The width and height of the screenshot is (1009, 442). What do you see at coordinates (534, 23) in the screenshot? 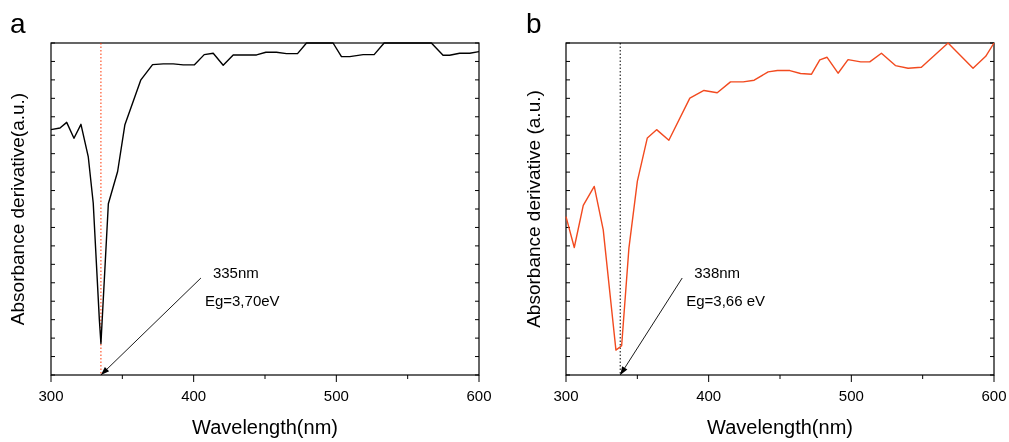
I see `chart-title: b` at bounding box center [534, 23].